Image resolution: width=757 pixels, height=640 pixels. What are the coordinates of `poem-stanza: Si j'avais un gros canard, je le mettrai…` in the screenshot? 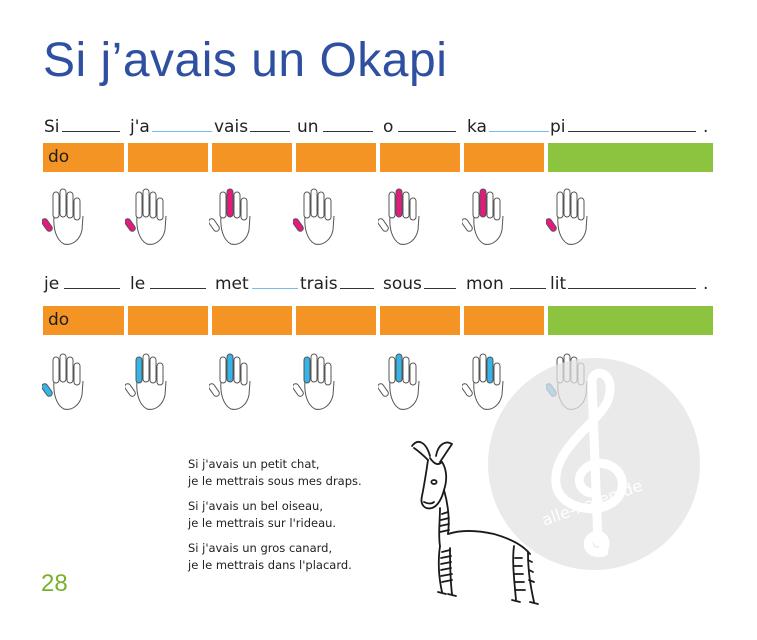 It's located at (275, 557).